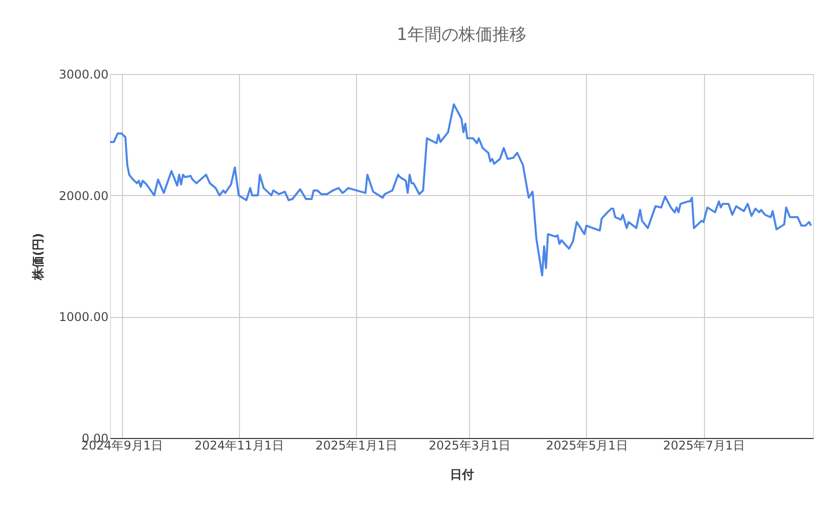  Describe the element at coordinates (461, 35) in the screenshot. I see `chart-title: 1年間の株価推移` at that location.